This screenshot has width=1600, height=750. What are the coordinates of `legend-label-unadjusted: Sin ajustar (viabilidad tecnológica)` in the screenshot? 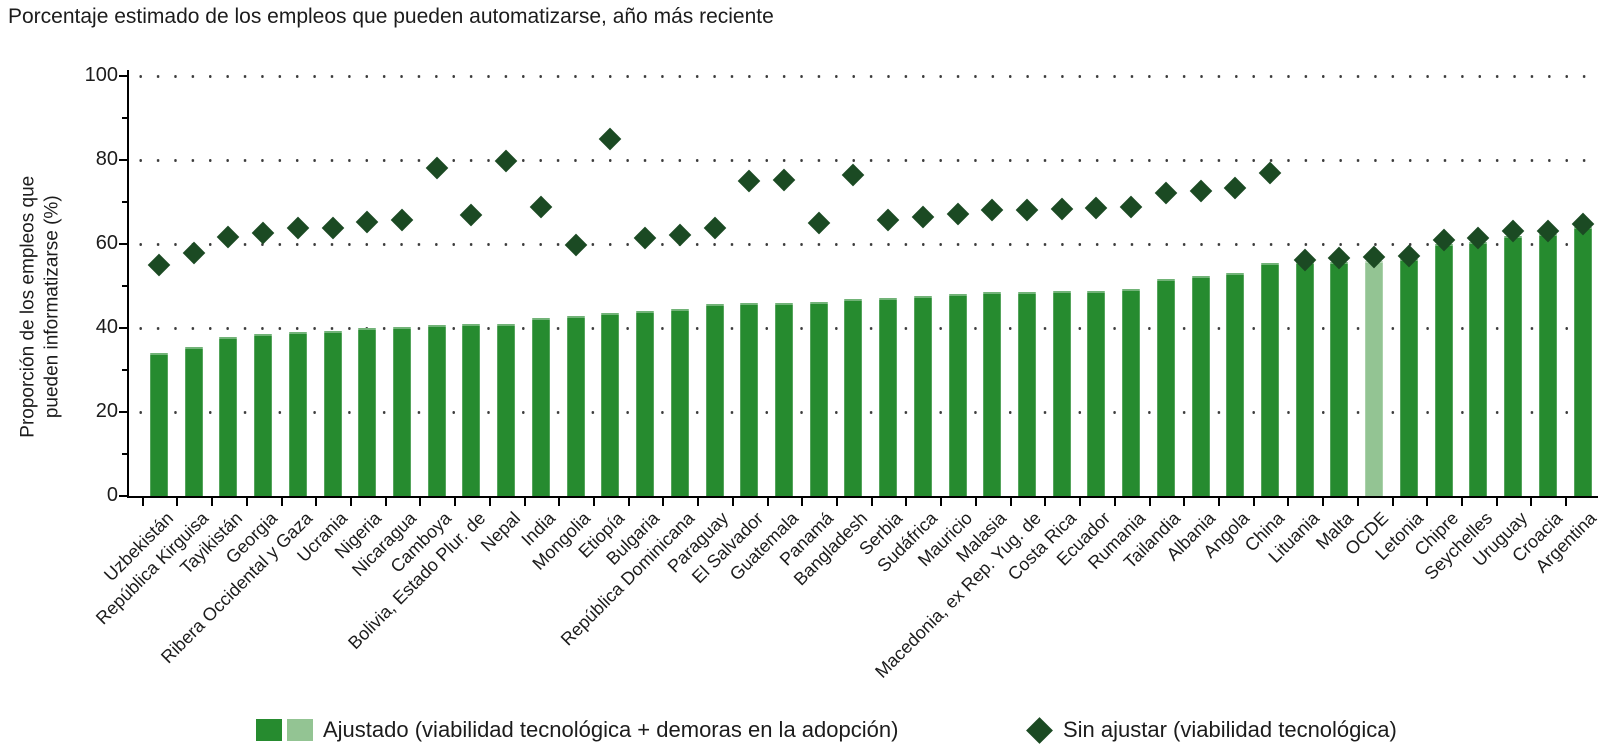 It's located at (1230, 729).